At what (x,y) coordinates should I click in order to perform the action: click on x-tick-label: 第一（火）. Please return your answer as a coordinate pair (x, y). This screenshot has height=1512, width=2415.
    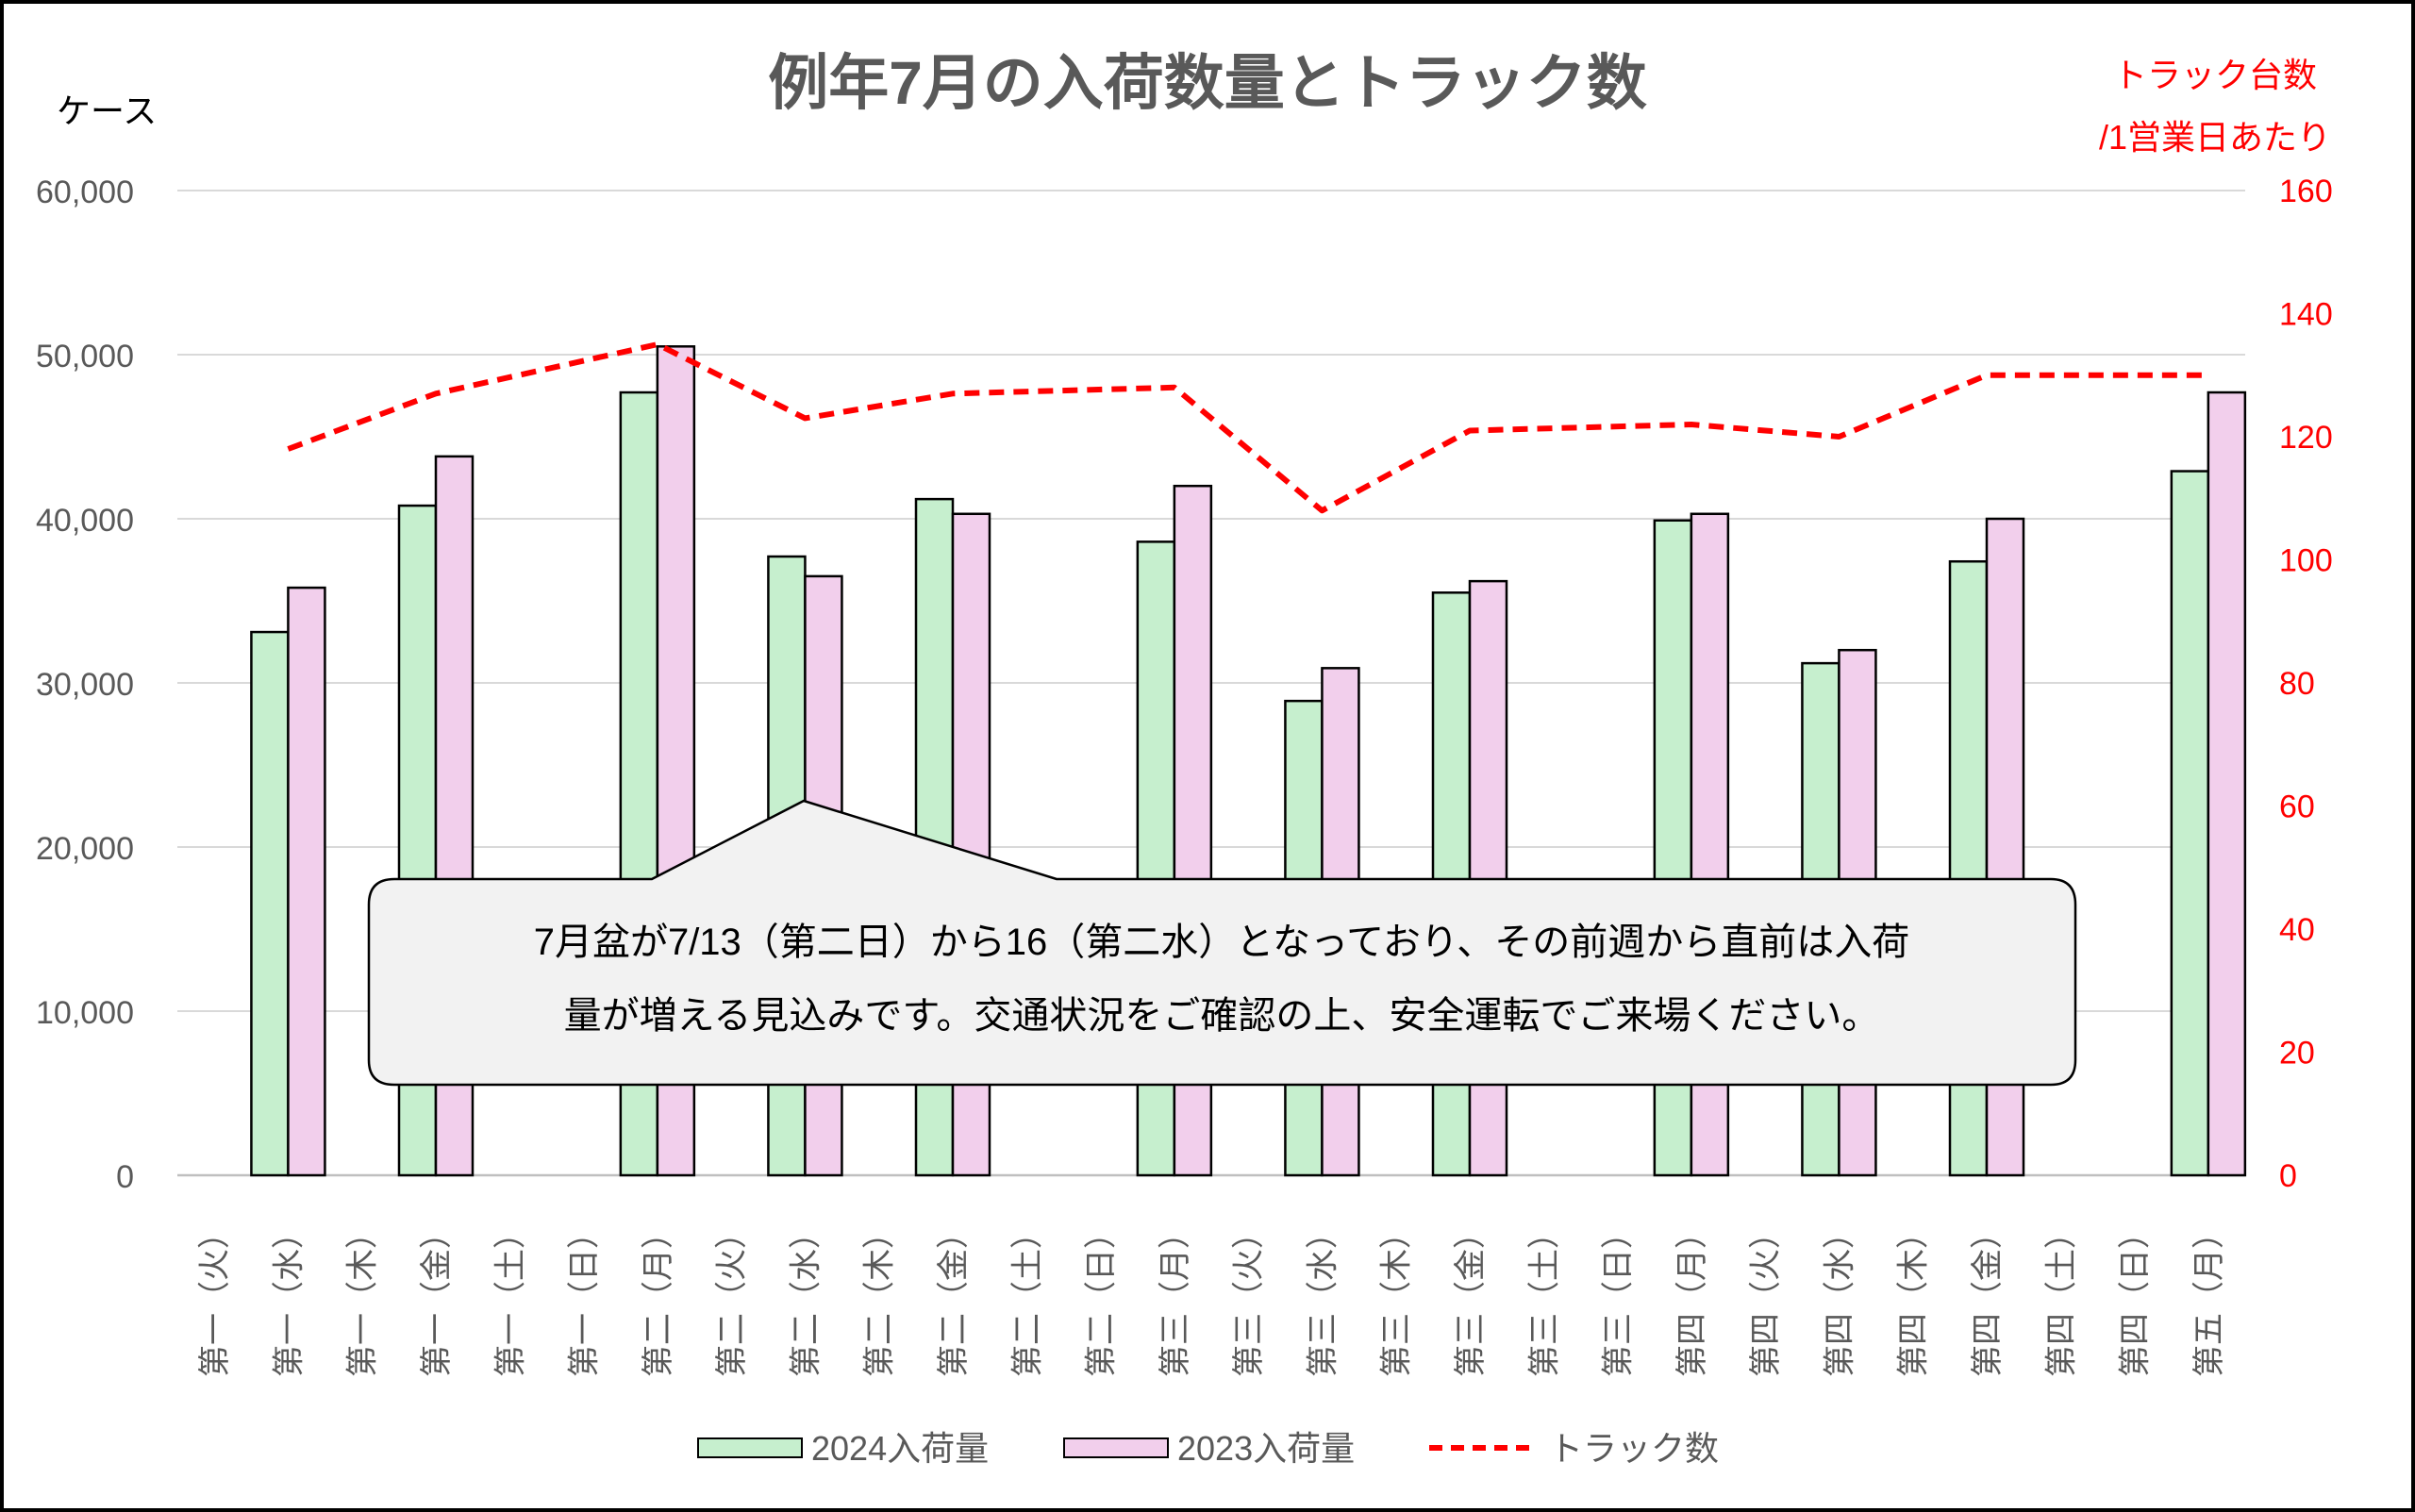
    Looking at the image, I should click on (215, 1297).